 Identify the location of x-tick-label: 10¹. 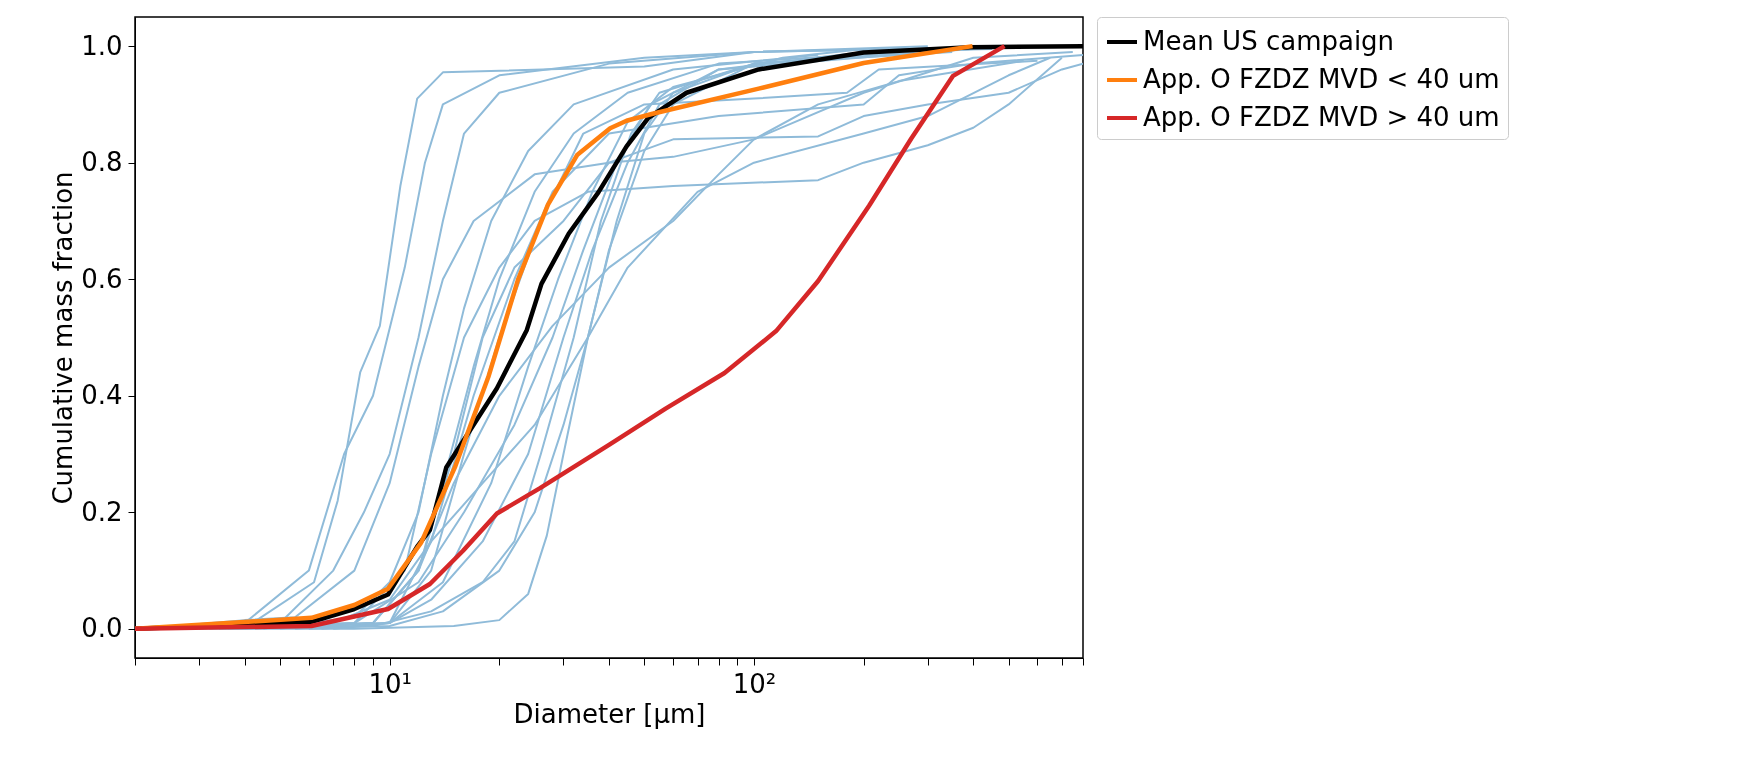
(390, 683).